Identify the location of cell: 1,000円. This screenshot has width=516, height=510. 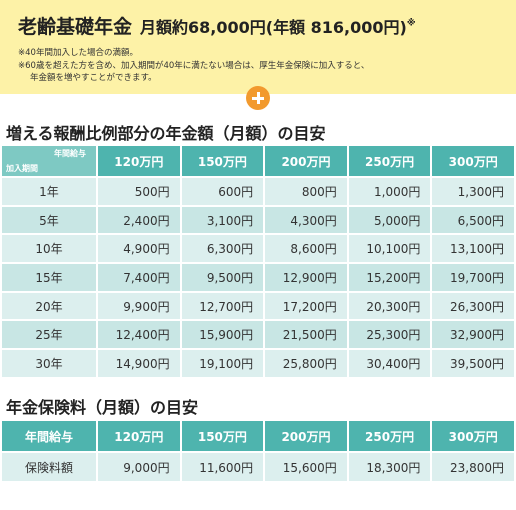
(389, 191).